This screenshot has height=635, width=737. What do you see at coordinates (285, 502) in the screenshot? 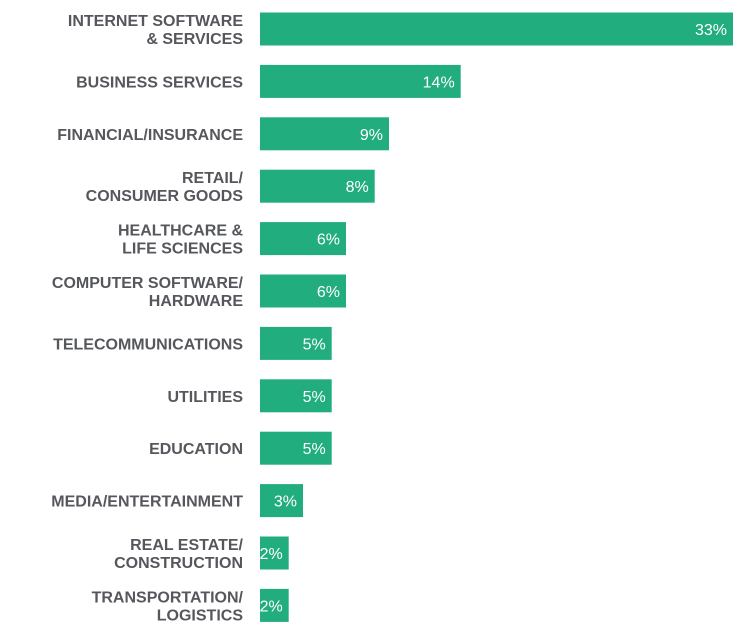
I see `value-label-9: 3%` at bounding box center [285, 502].